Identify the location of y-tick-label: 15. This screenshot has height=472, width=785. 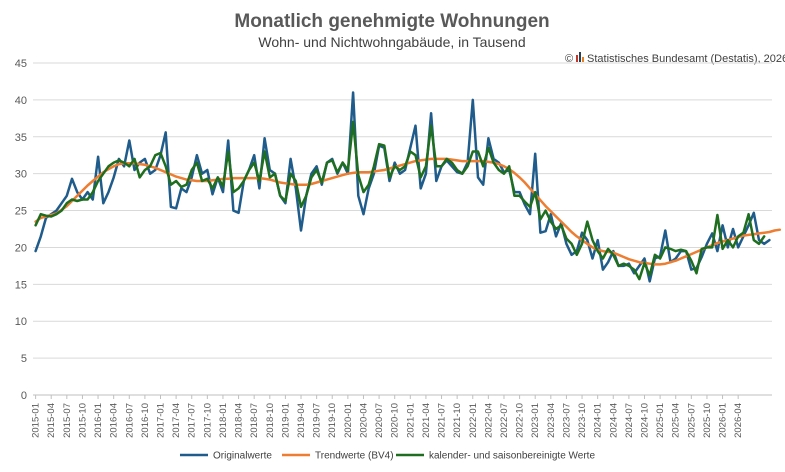
(21, 285).